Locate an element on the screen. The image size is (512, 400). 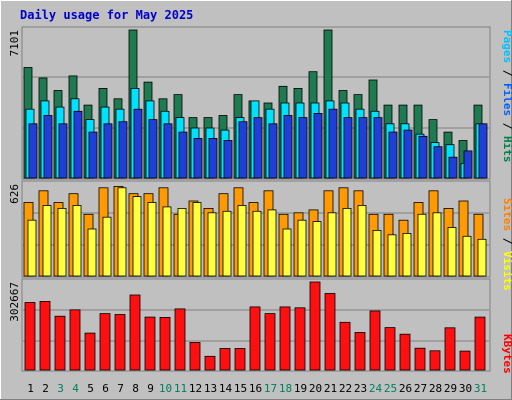
legend-entry: Visits is located at coordinates (506, 271).